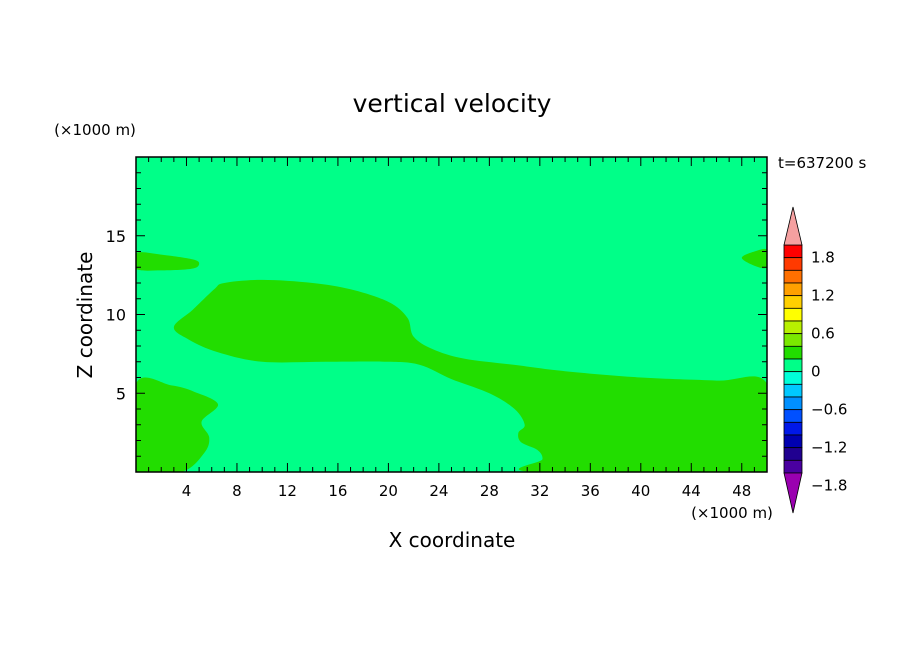  I want to click on colorbar-label: 1.8, so click(823, 258).